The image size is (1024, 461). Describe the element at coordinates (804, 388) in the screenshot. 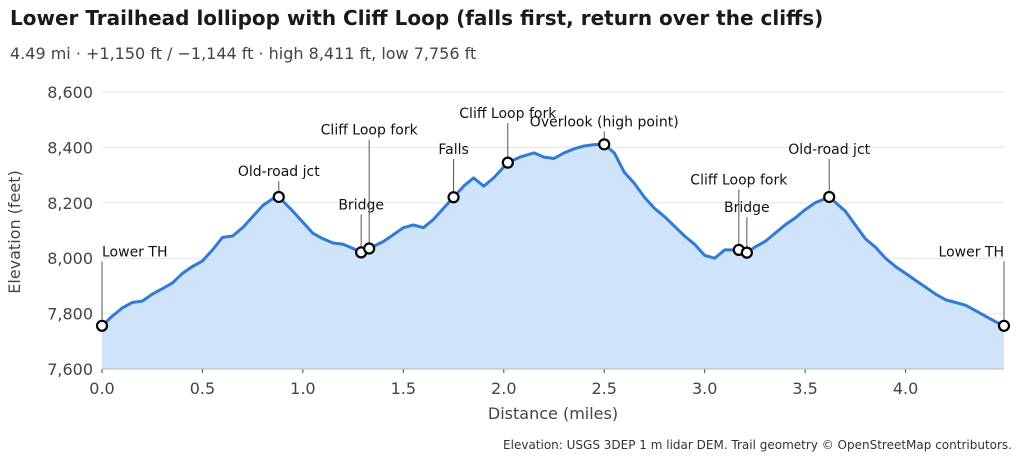

I see `x-tick-label: 3.5` at that location.